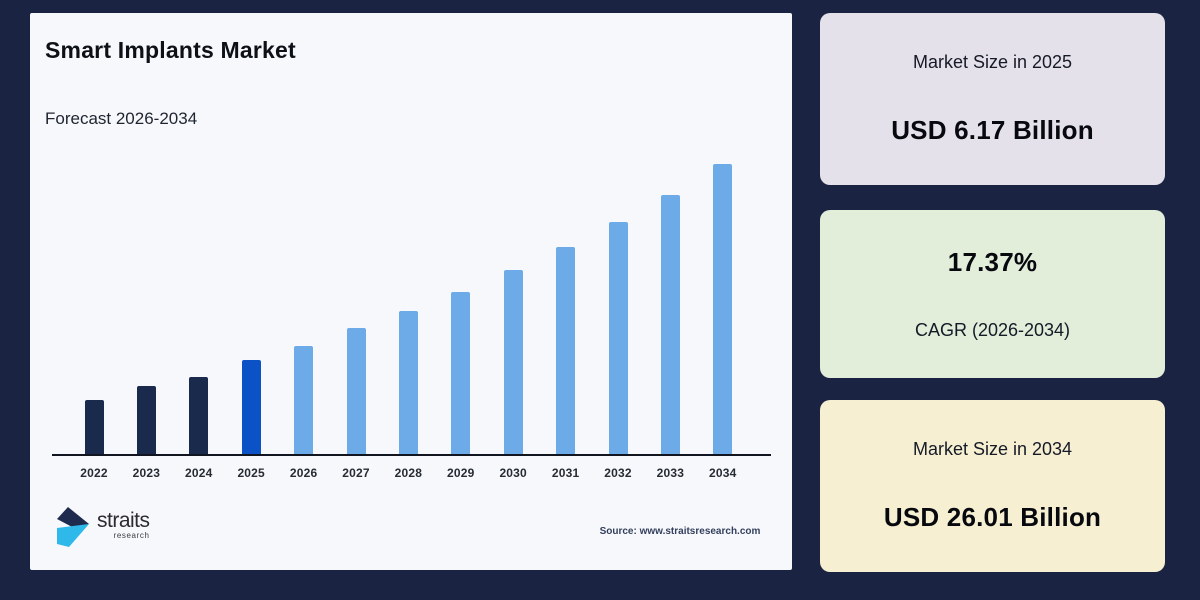  What do you see at coordinates (123, 520) in the screenshot?
I see `logo-wordmark: straits` at bounding box center [123, 520].